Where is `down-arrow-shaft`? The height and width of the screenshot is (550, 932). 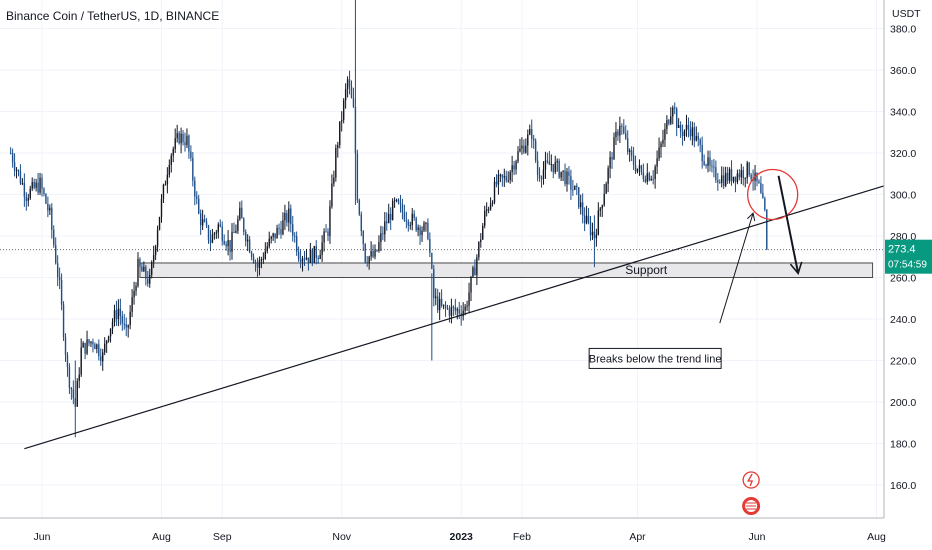 down-arrow-shaft is located at coordinates (788, 224).